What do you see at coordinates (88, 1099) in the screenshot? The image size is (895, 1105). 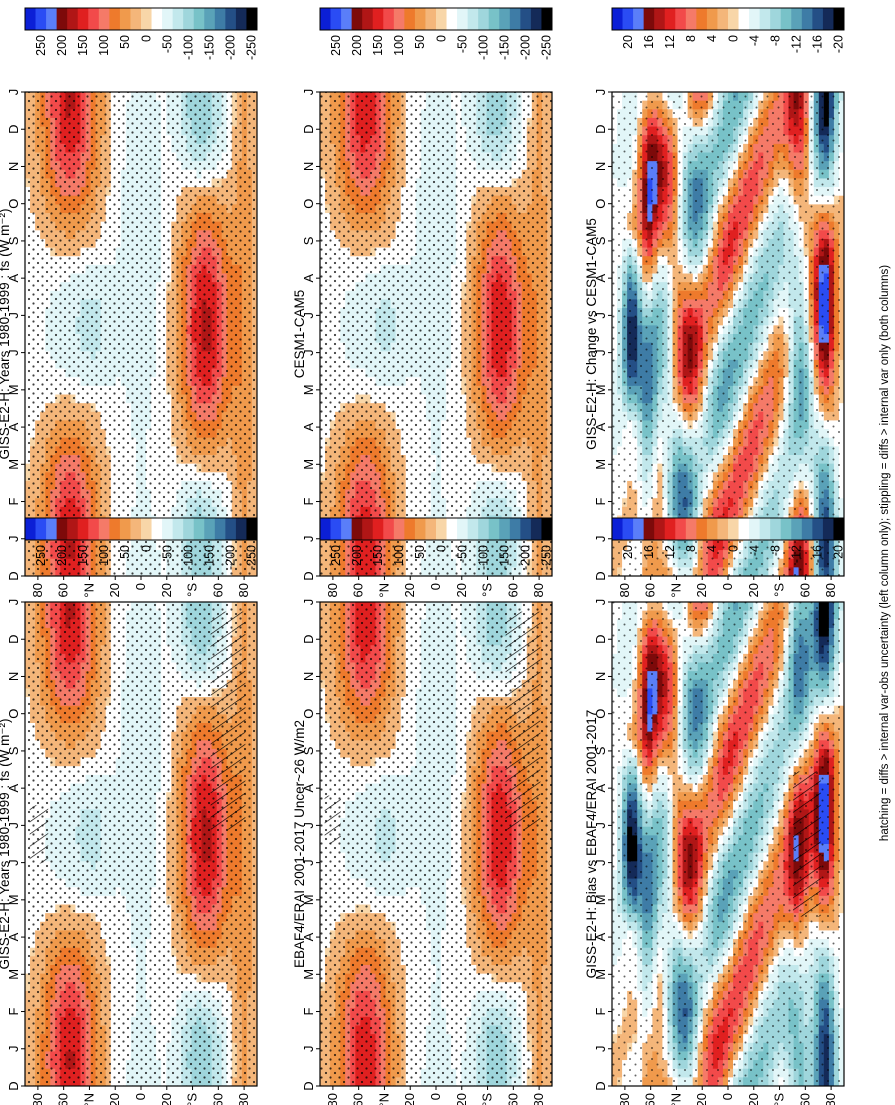 I see `lat-tick-label: °N` at bounding box center [88, 1099].